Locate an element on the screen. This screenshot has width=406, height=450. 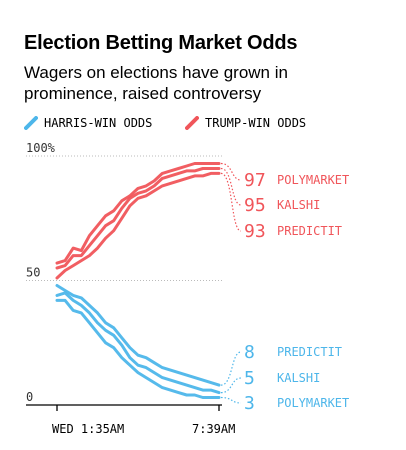
x-tick-label: 7:39AM is located at coordinates (213, 429).